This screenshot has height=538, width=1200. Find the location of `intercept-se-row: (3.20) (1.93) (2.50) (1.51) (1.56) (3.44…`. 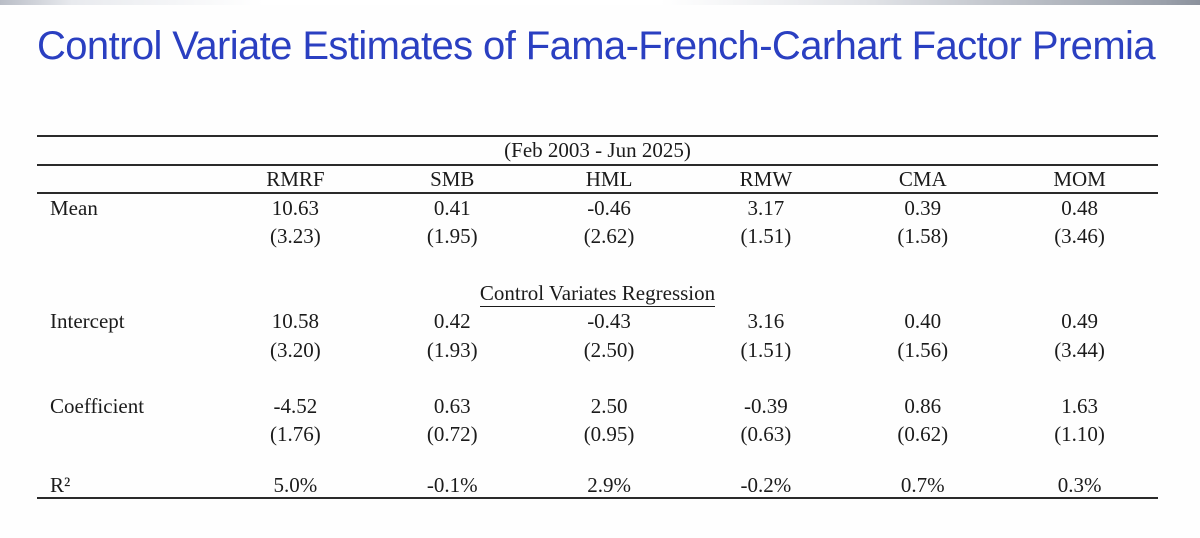

intercept-se-row: (3.20) (1.93) (2.50) (1.51) (1.56) (3.44… is located at coordinates (597, 350).